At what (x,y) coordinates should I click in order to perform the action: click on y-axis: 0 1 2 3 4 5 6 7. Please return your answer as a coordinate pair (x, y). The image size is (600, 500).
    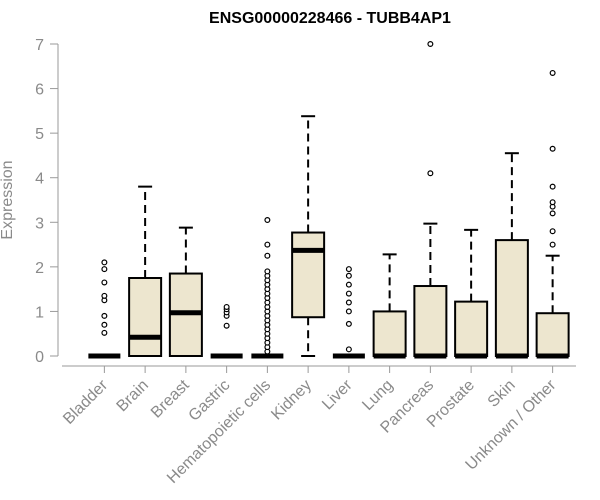
    Looking at the image, I should click on (47, 201).